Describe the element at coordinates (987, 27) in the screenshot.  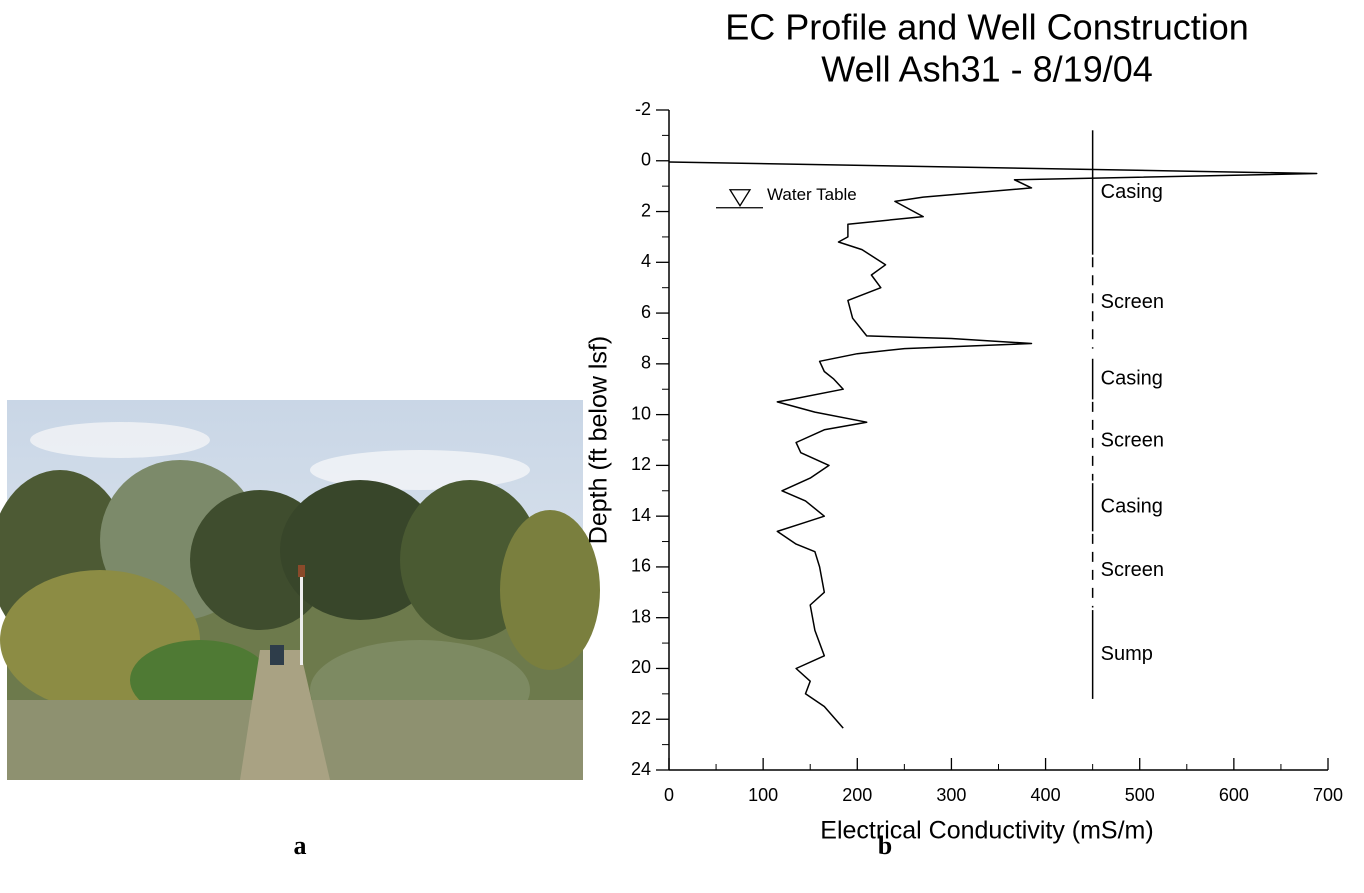
I see `chart-title: EC Profile and Well Construction` at that location.